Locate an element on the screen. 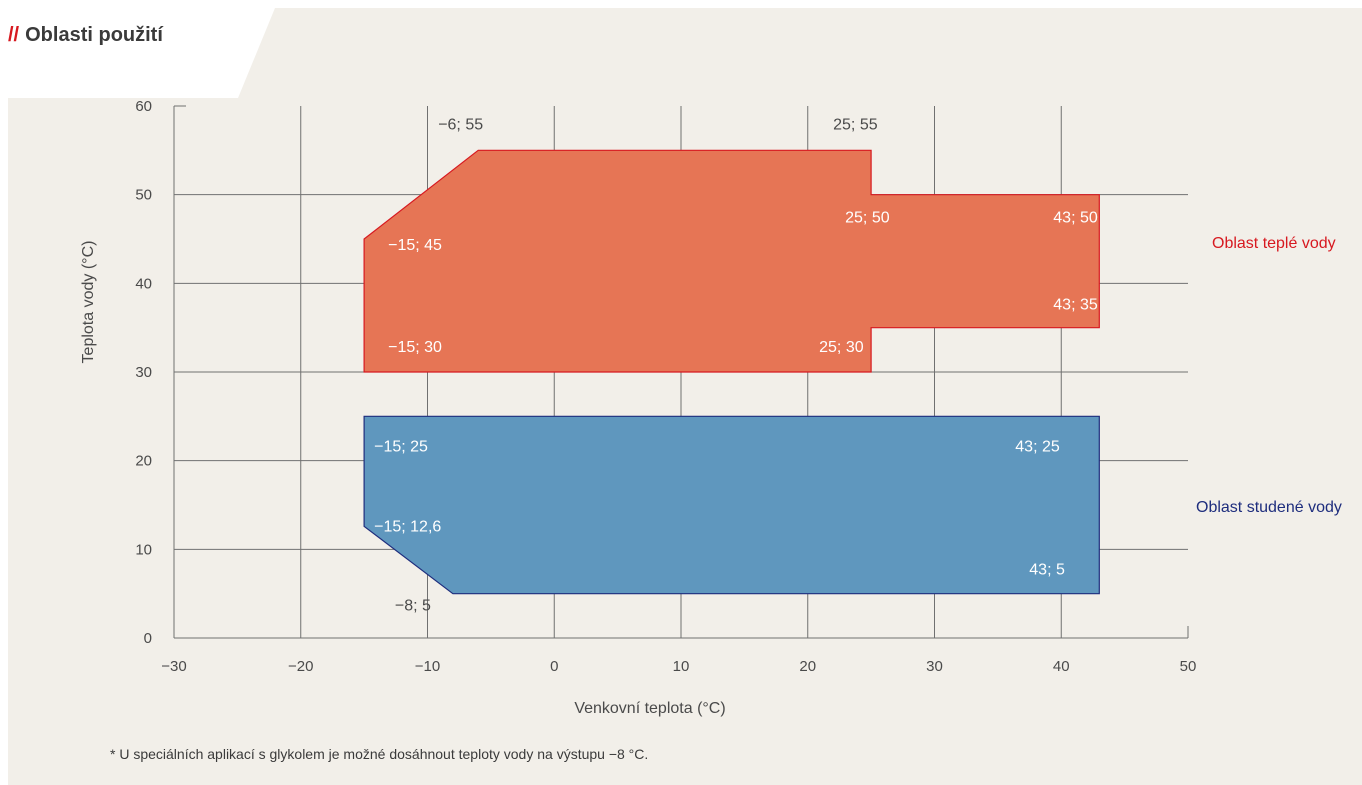 The width and height of the screenshot is (1362, 785). x-axis-title: Venkovní teplota (°C) is located at coordinates (649, 708).